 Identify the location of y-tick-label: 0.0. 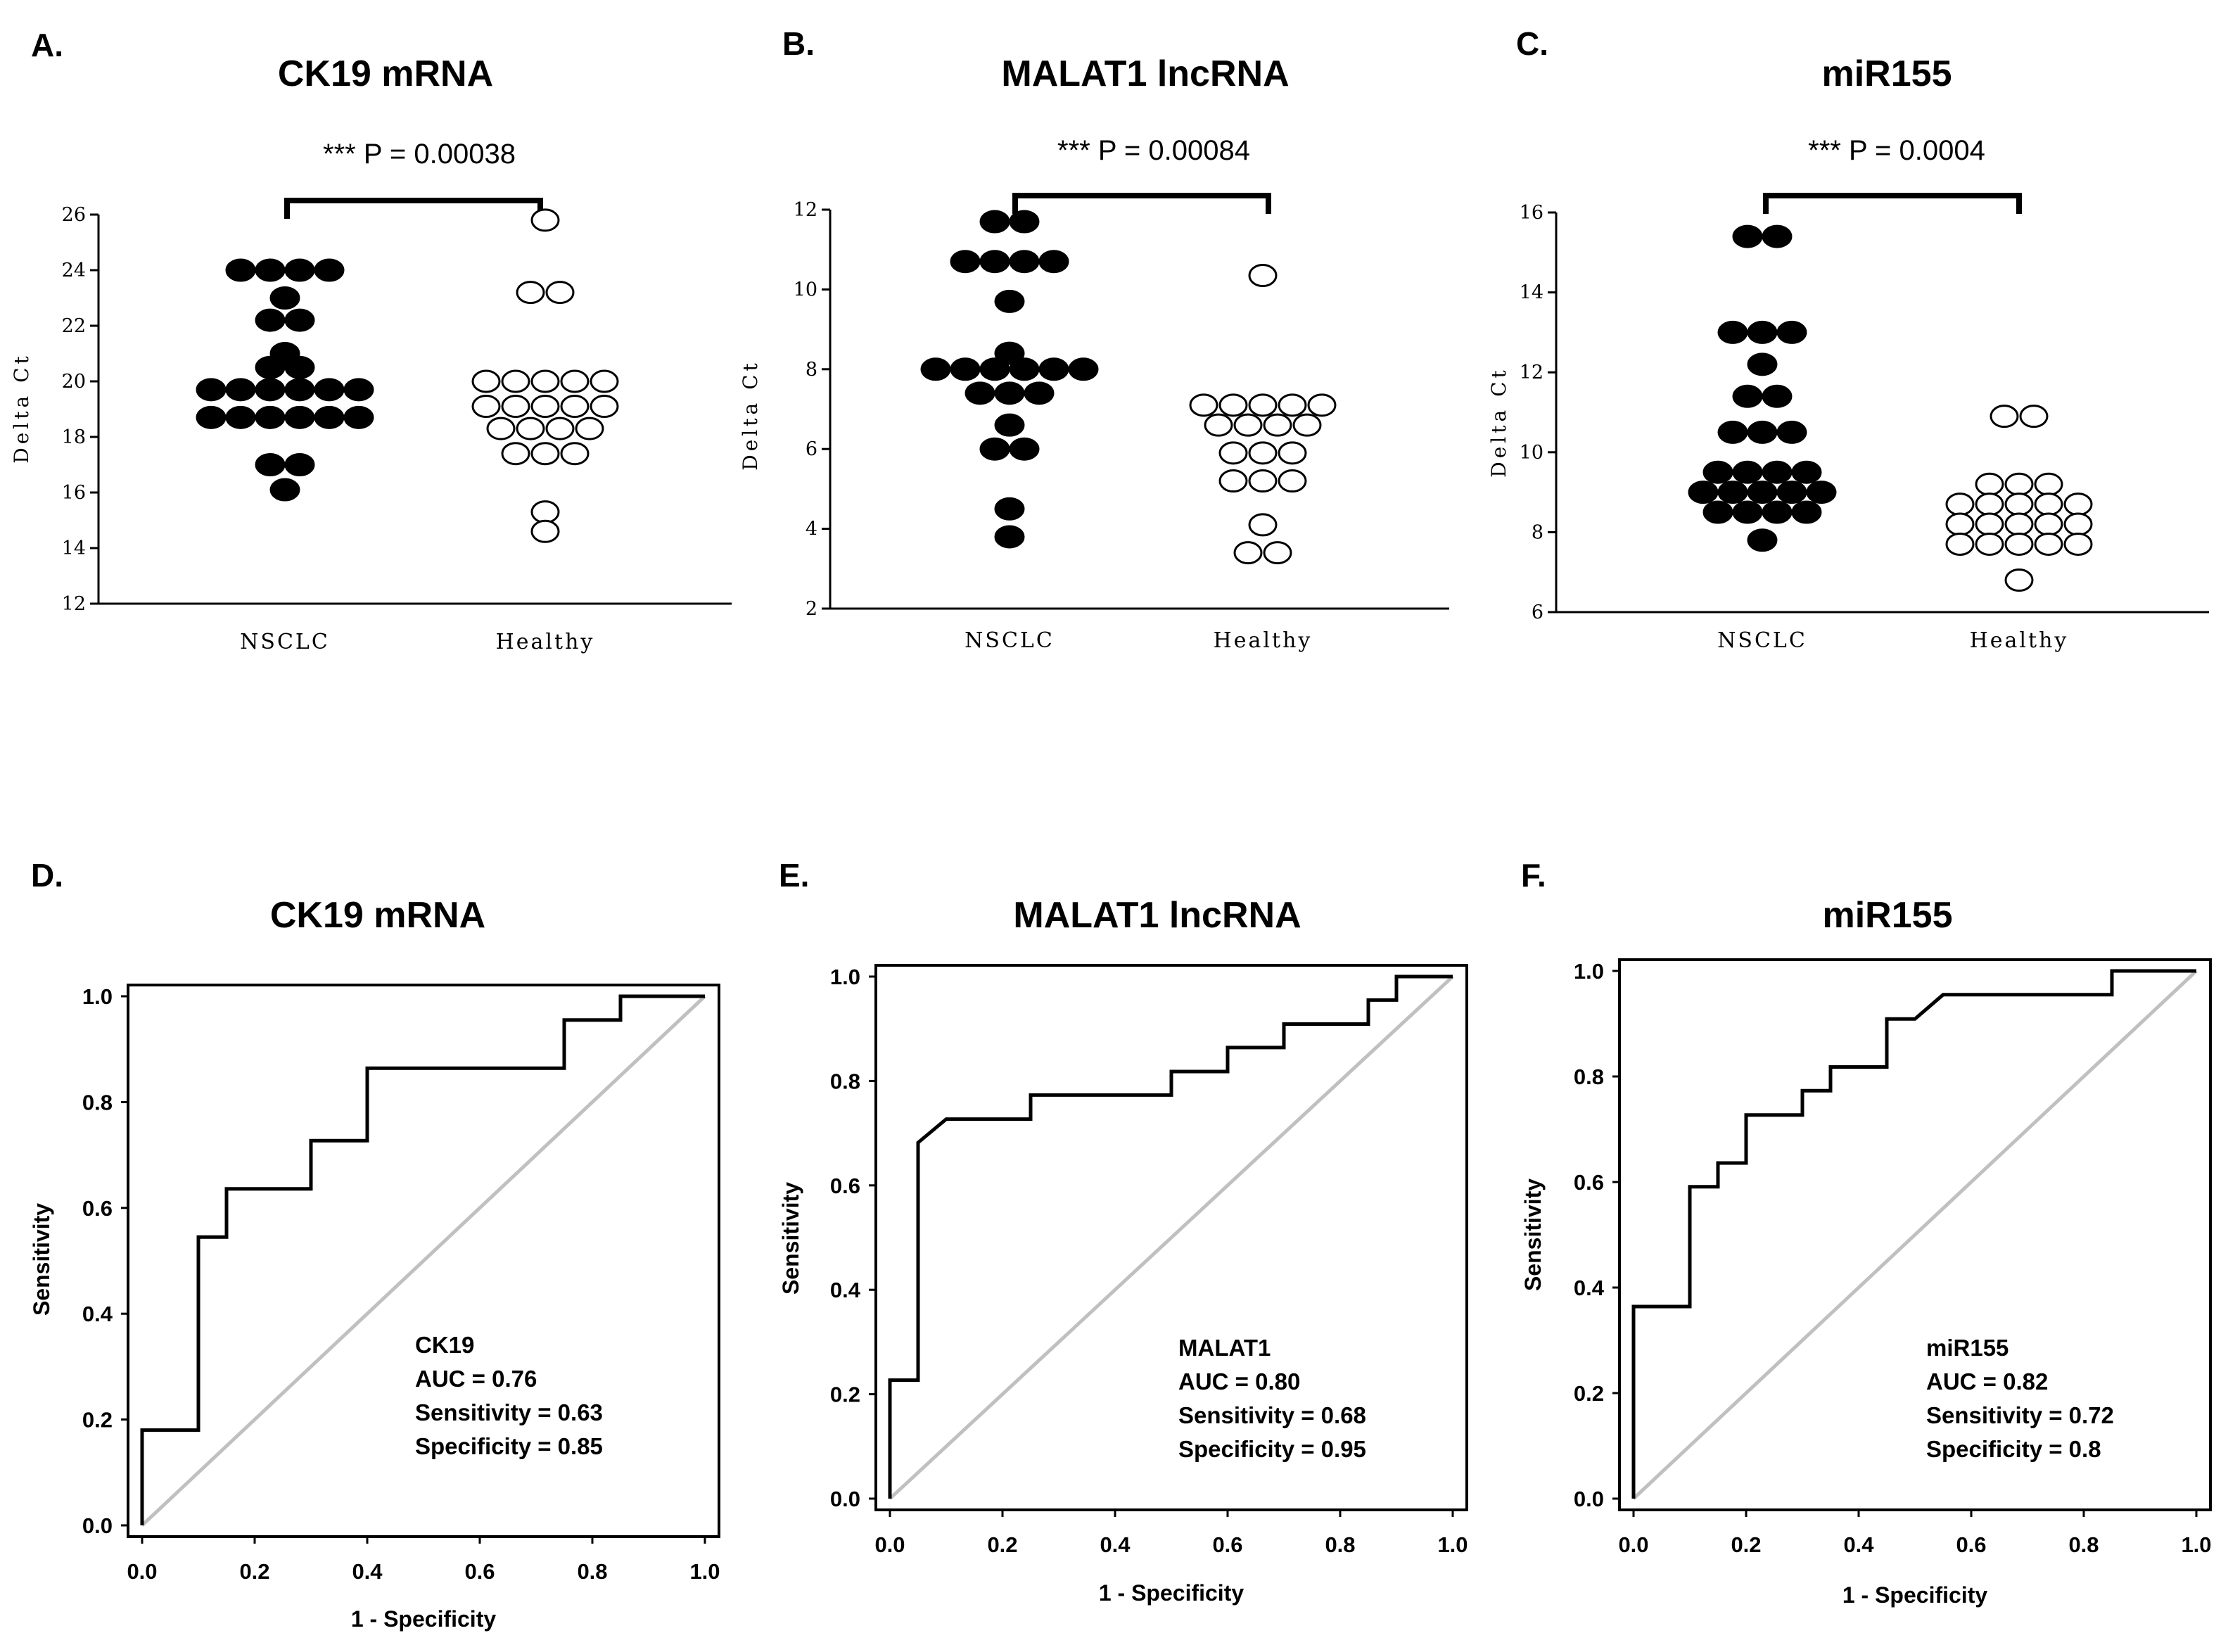
(97, 1525).